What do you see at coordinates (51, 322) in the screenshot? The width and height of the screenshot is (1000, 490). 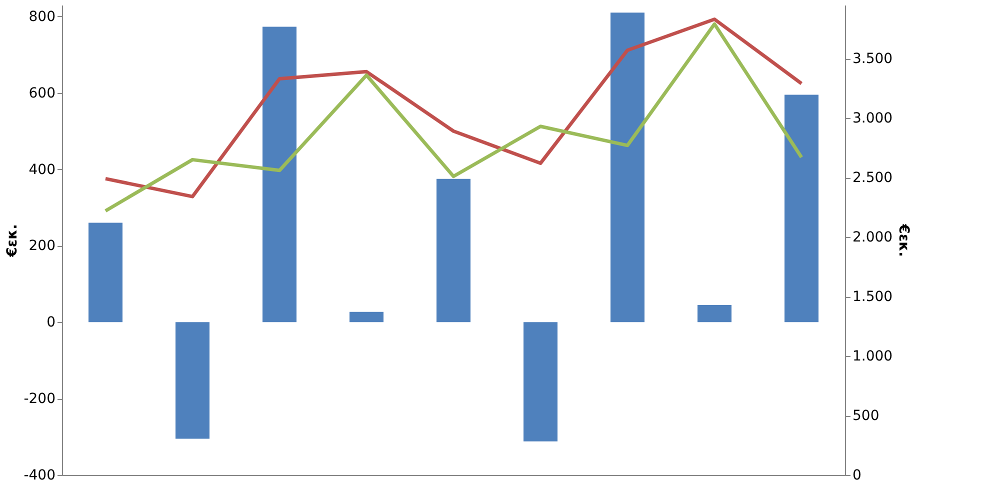 I see `y-tick-label: 0` at bounding box center [51, 322].